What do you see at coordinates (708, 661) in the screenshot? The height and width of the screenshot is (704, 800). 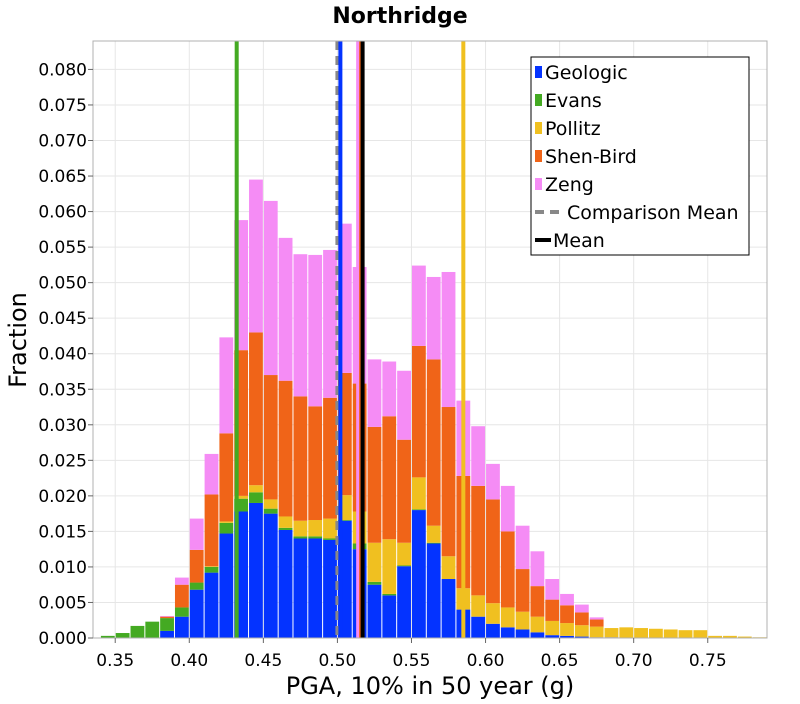 I see `x-tick-label: 0.75` at bounding box center [708, 661].